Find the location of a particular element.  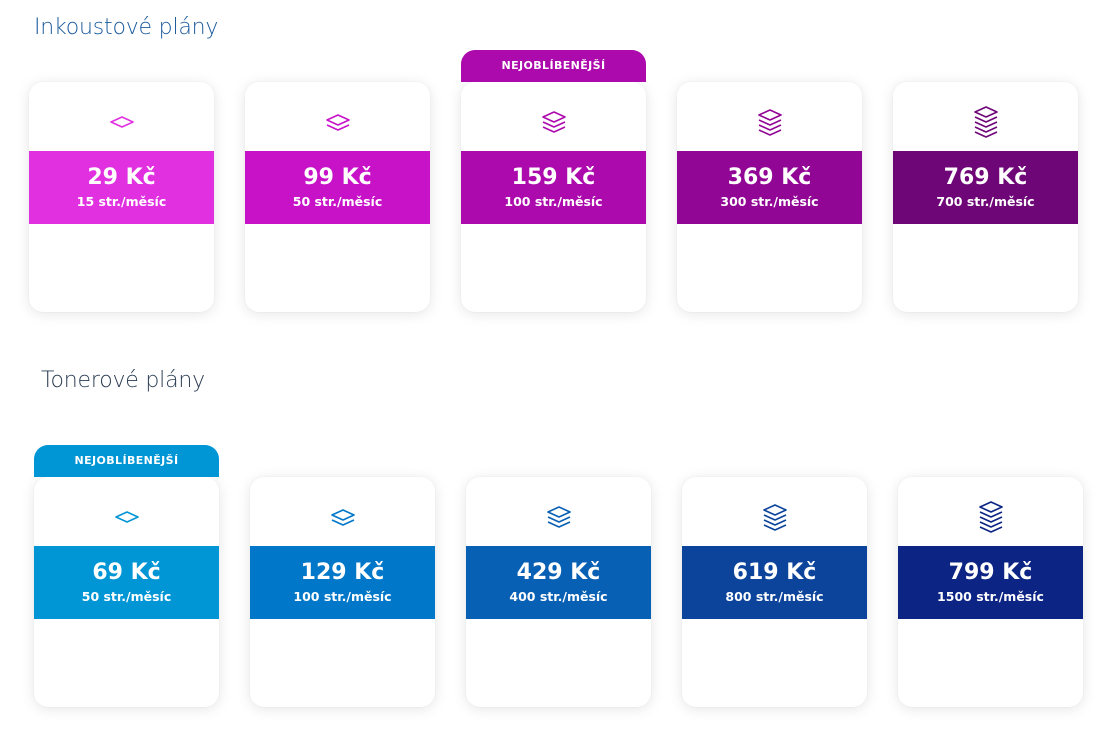

toner-plan-card: NEJOBLÍBENĚJŠÍ 69 Kč 50 str./měsíc is located at coordinates (126, 576).